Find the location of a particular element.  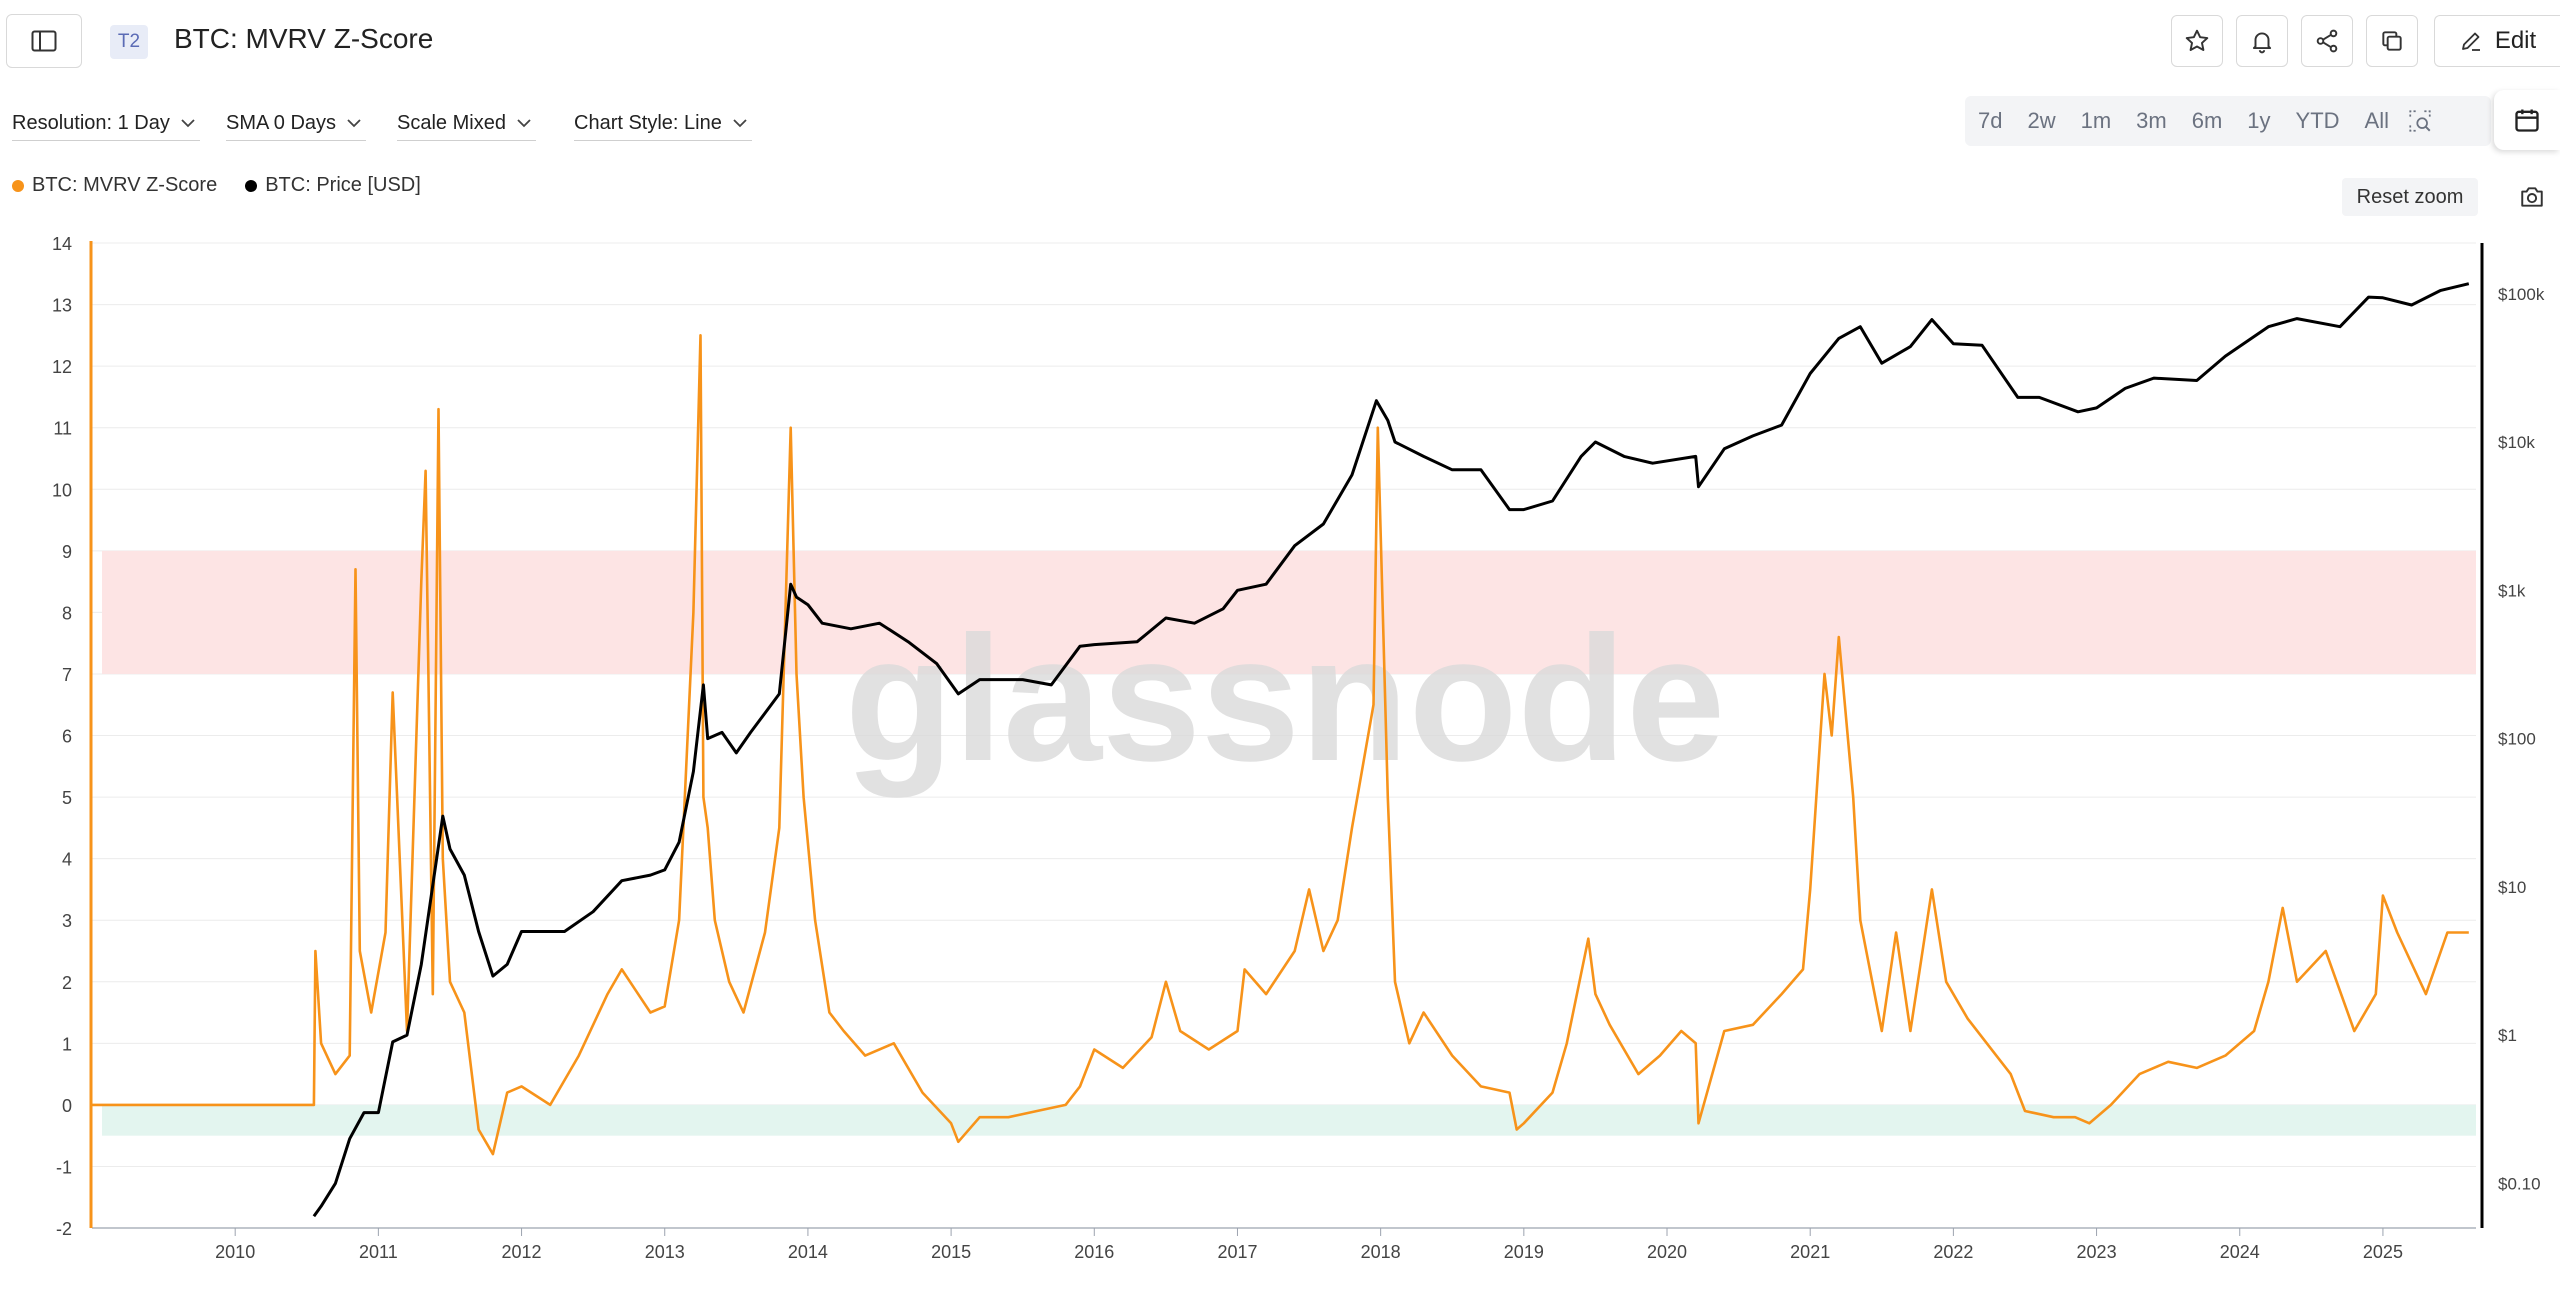

bell-icon is located at coordinates (2262, 43).